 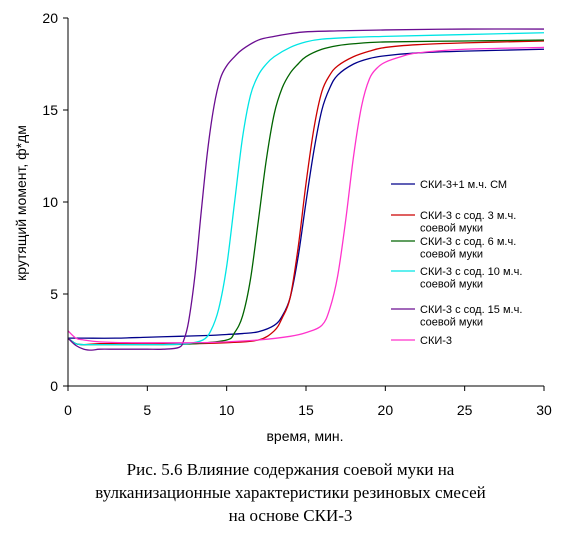 What do you see at coordinates (544, 410) in the screenshot?
I see `x-tick-label: 30` at bounding box center [544, 410].